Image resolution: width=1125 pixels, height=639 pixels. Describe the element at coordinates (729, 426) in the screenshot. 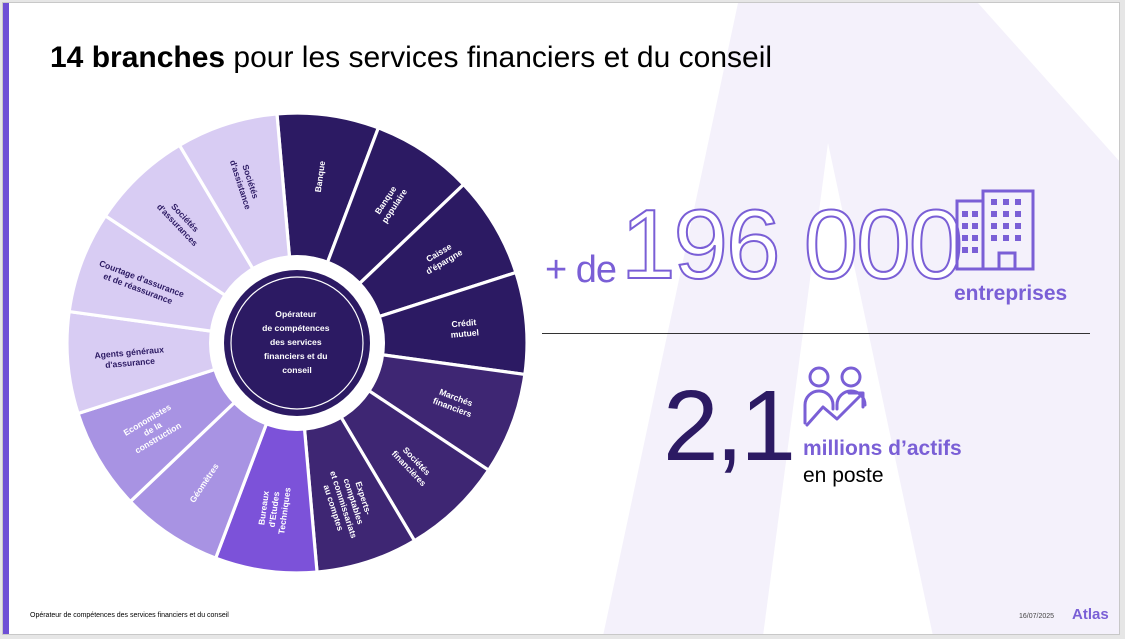

I see `stat-actifs-value: 2,1` at that location.